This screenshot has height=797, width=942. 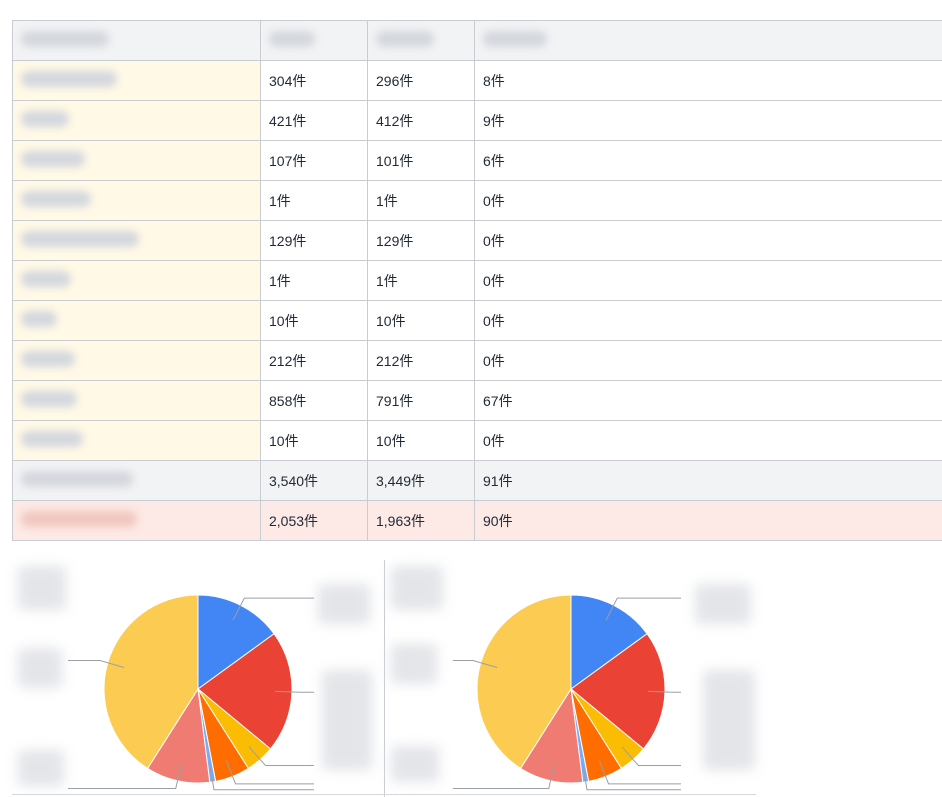 What do you see at coordinates (314, 480) in the screenshot?
I see `row-value: 3,540件` at bounding box center [314, 480].